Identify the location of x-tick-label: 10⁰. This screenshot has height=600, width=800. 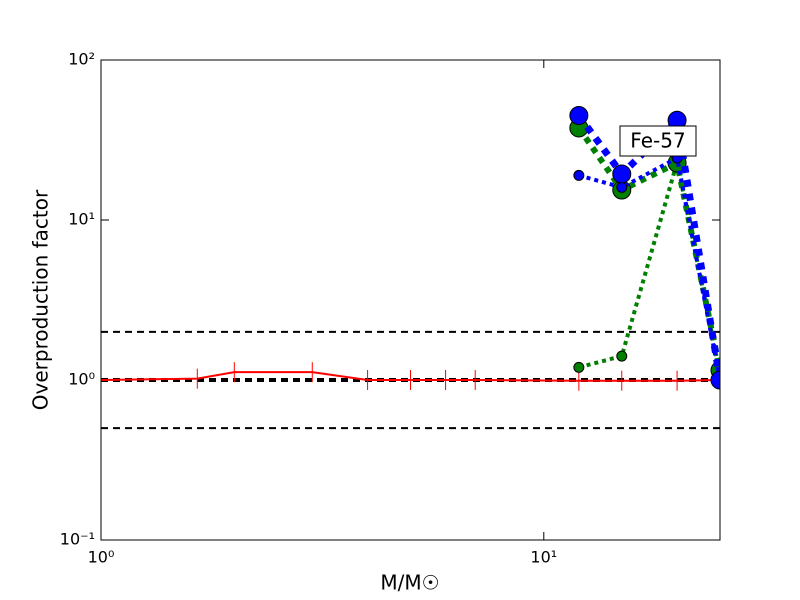
(101, 557).